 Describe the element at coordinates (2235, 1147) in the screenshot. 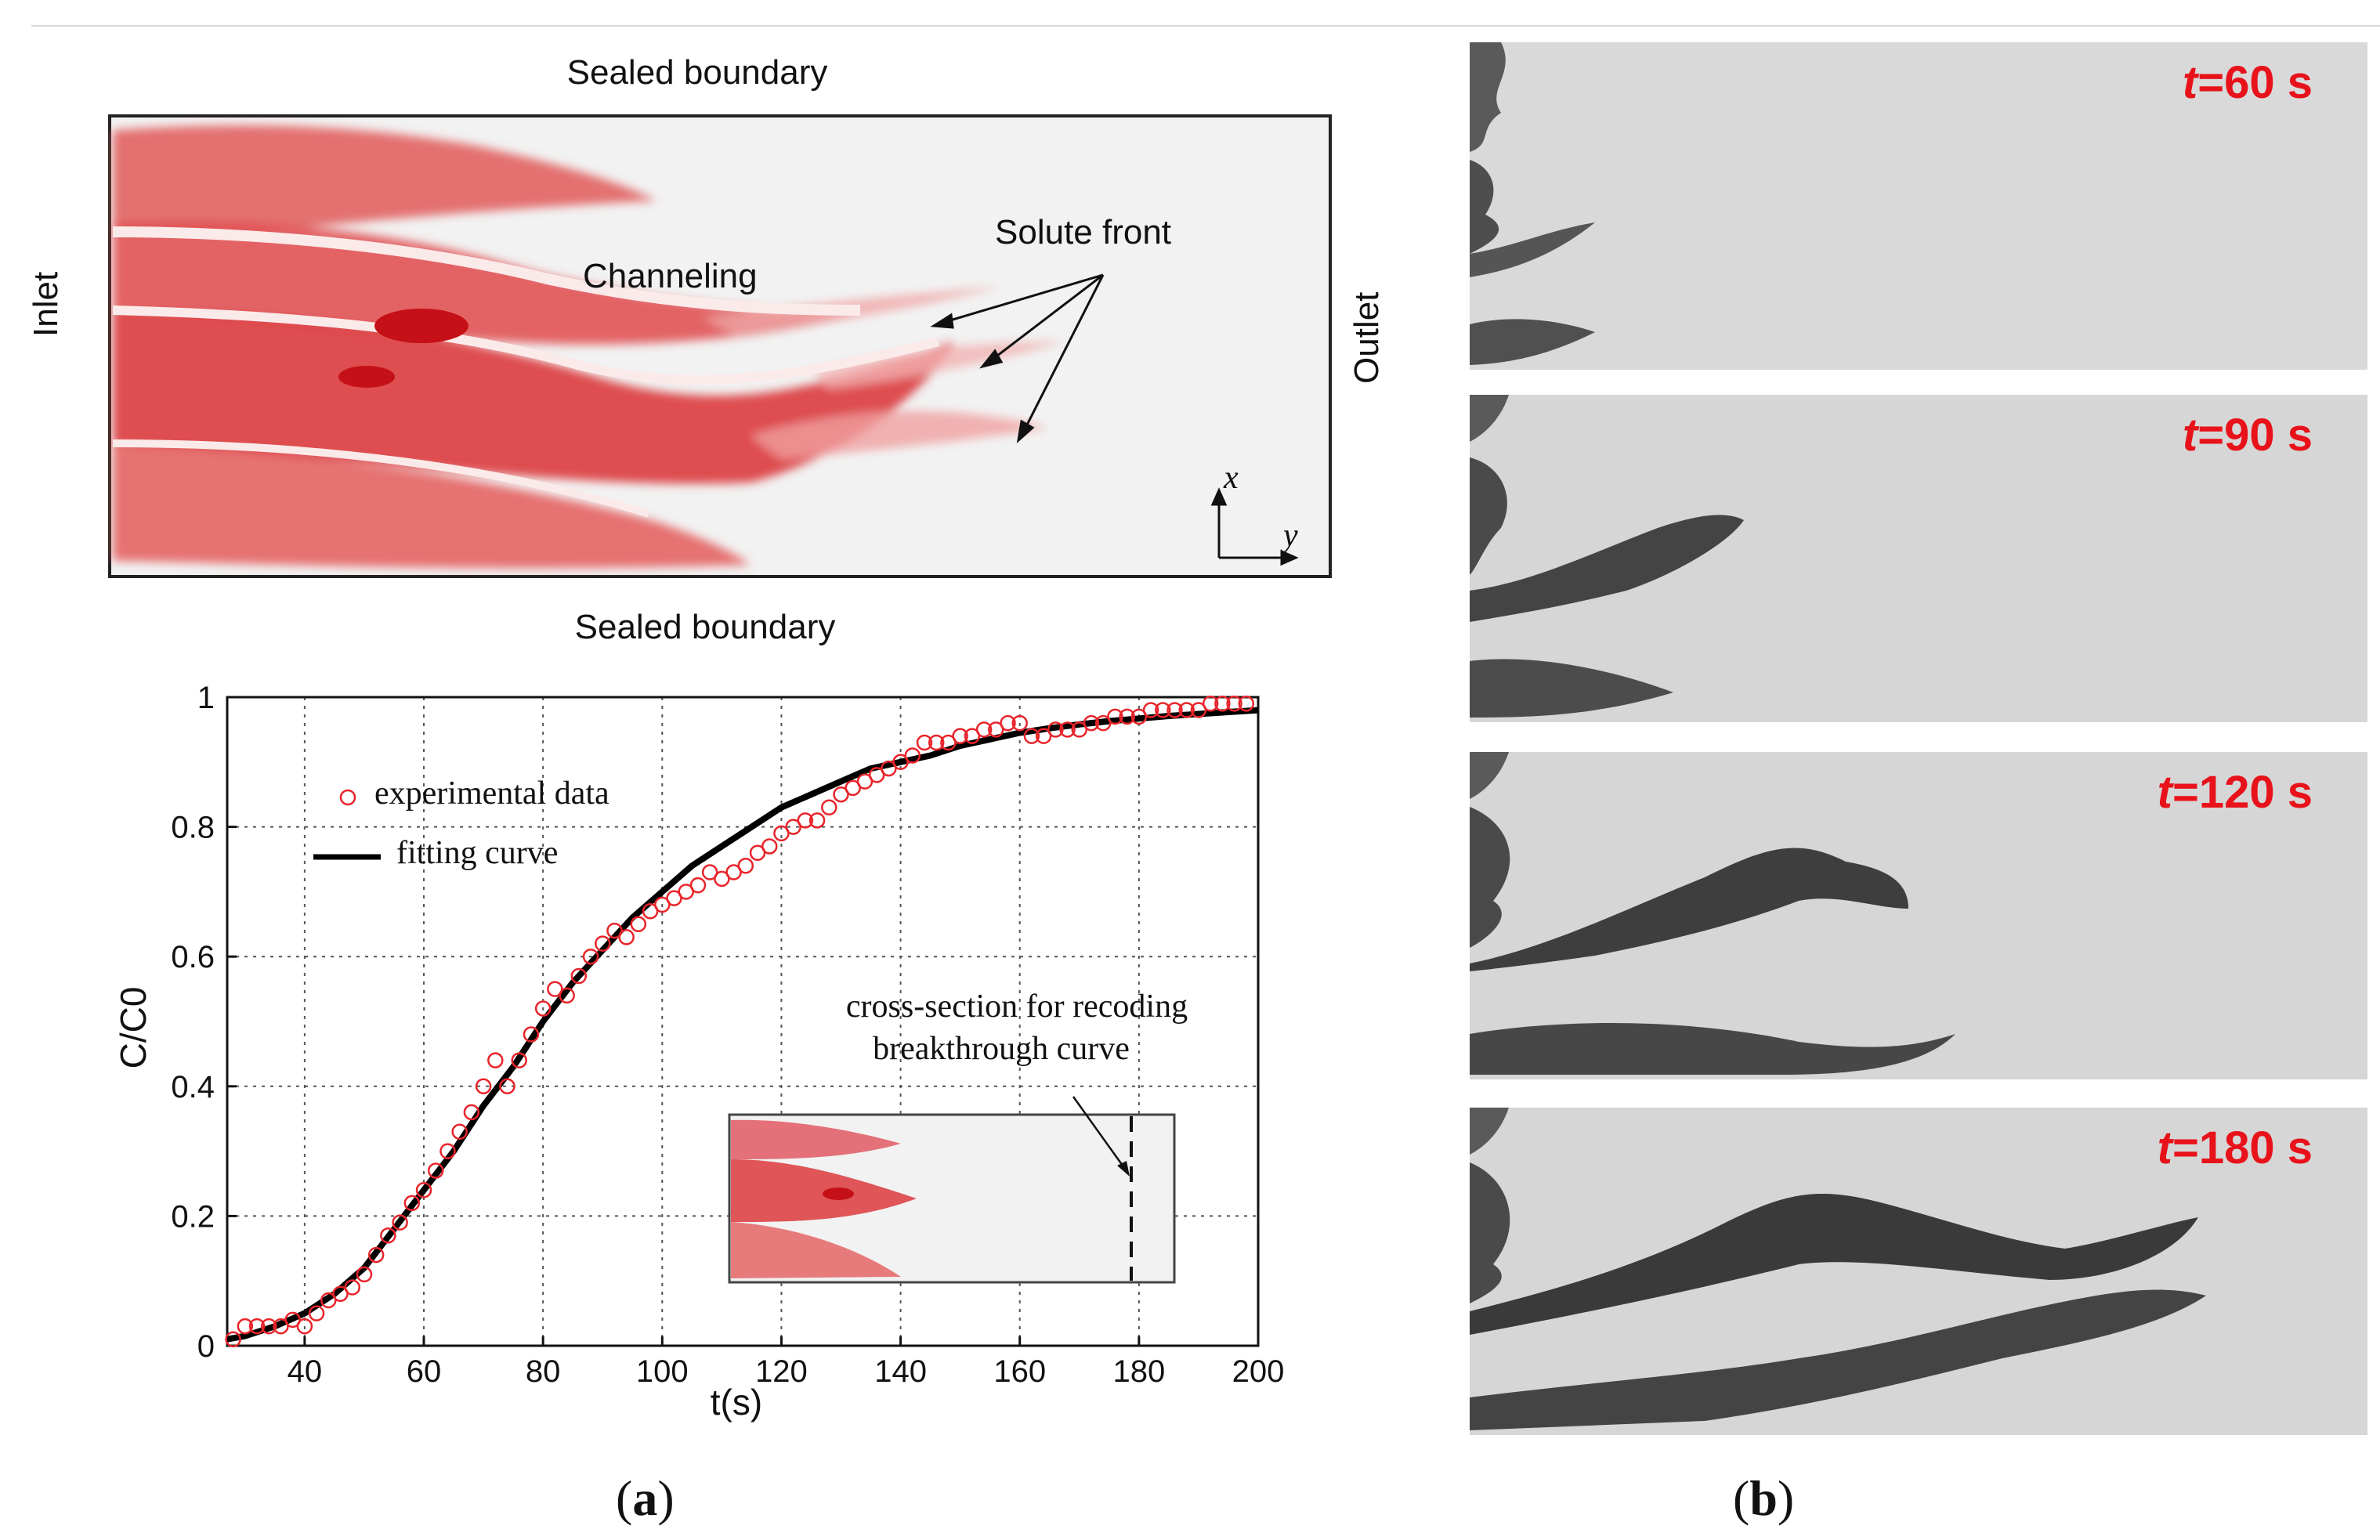

I see `snapshot-time-label: t=180 s` at that location.